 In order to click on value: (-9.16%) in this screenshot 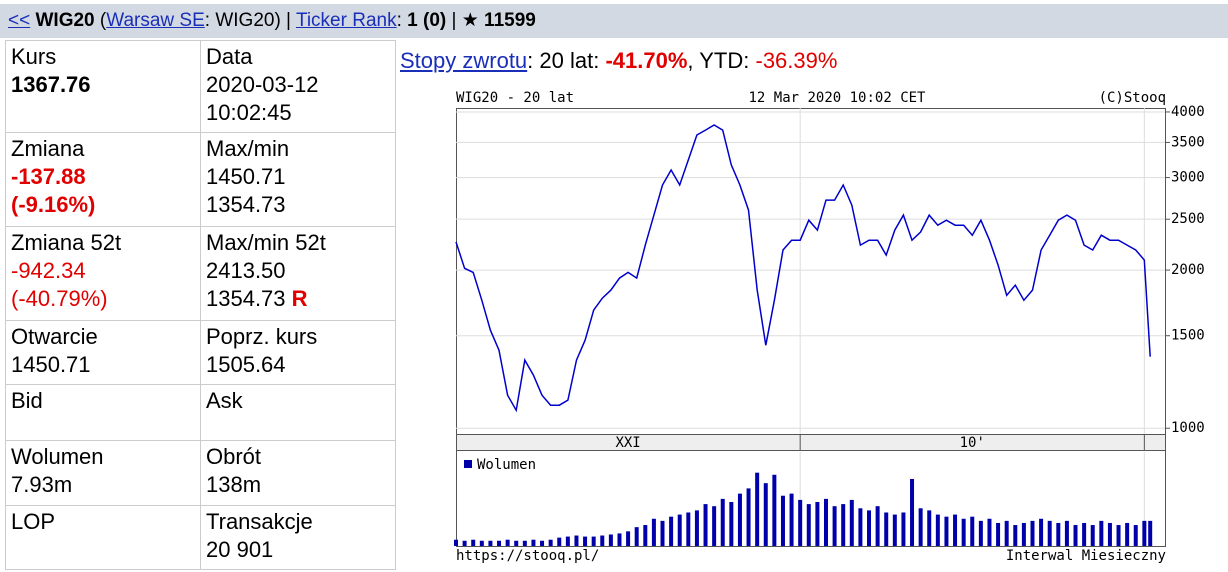, I will do `click(53, 204)`.